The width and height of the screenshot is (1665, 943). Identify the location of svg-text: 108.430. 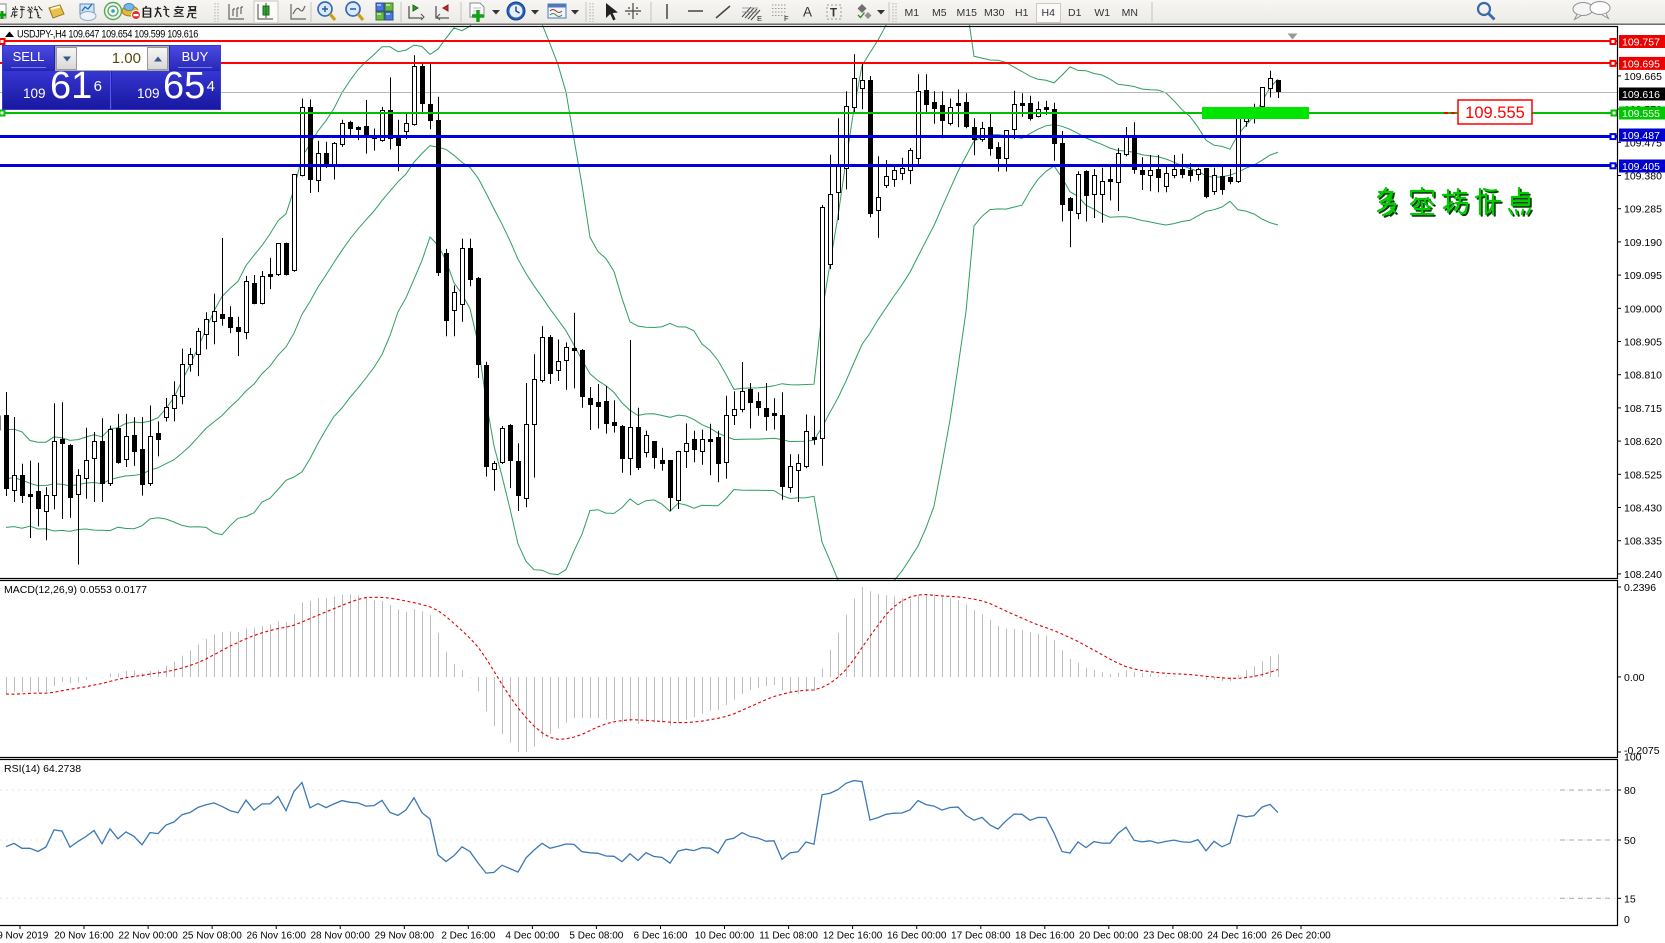
(1643, 509).